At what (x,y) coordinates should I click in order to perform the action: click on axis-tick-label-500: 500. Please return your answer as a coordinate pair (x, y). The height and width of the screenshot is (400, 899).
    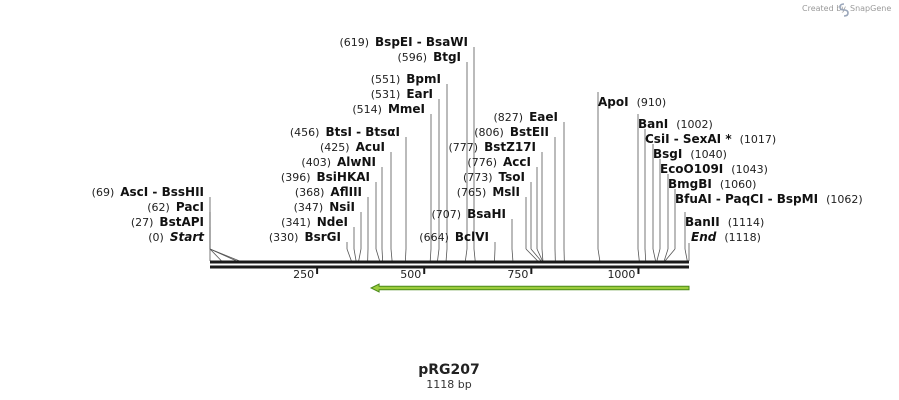
    Looking at the image, I should click on (410, 274).